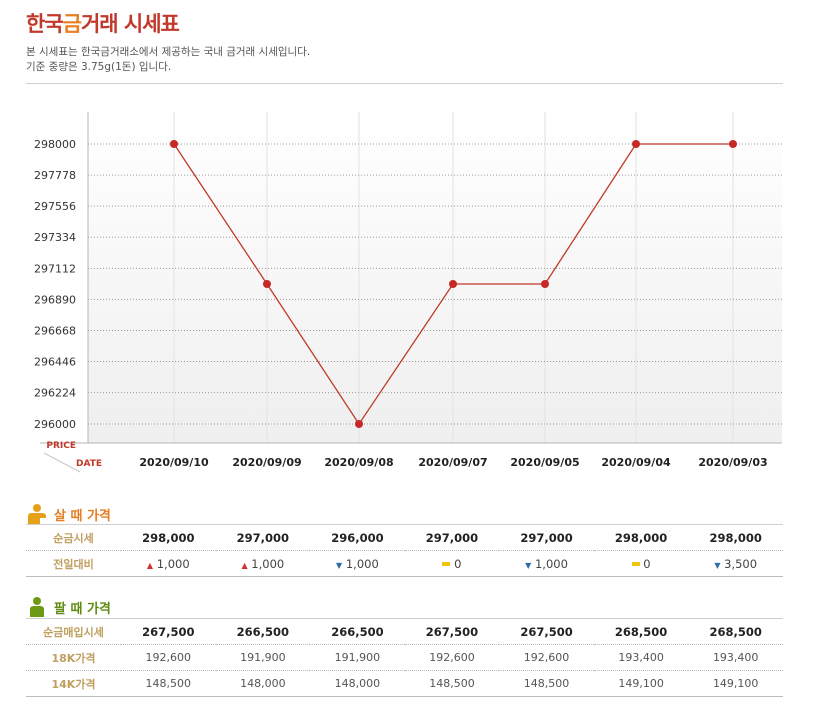 This screenshot has width=816, height=706. Describe the element at coordinates (99, 67) in the screenshot. I see `description-line-2: 기준 중량은 3.75g(1돈) 입니다.` at that location.